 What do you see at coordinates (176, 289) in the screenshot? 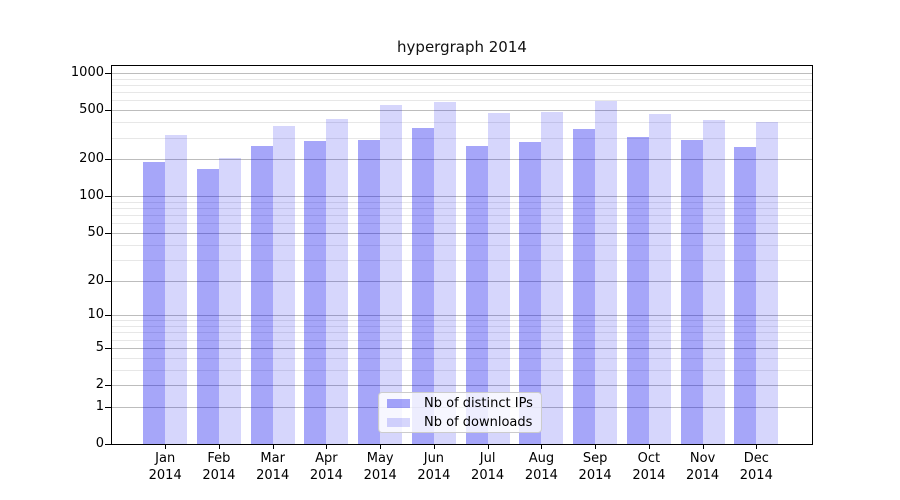
I see `bar-nb-of-downloads-jan-2014` at bounding box center [176, 289].